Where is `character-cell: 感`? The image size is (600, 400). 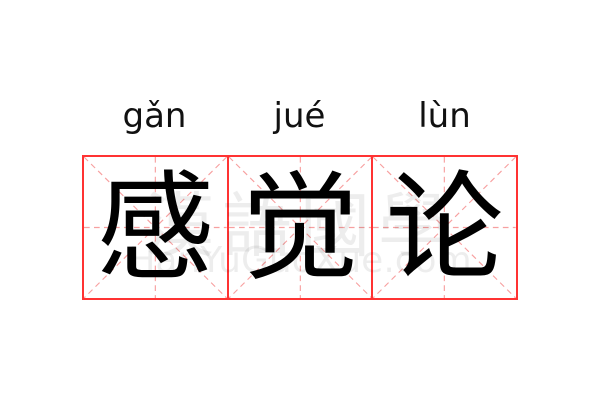 character-cell: 感 is located at coordinates (155, 227).